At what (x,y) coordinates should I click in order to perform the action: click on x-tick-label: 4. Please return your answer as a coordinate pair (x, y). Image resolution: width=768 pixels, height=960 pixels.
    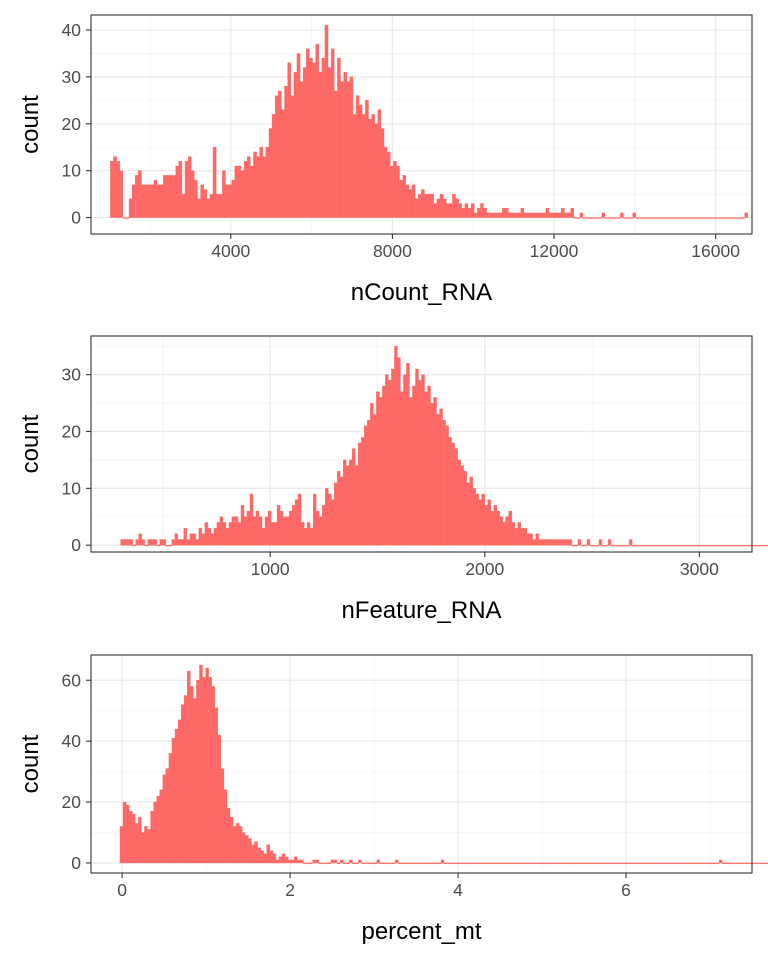
    Looking at the image, I should click on (458, 890).